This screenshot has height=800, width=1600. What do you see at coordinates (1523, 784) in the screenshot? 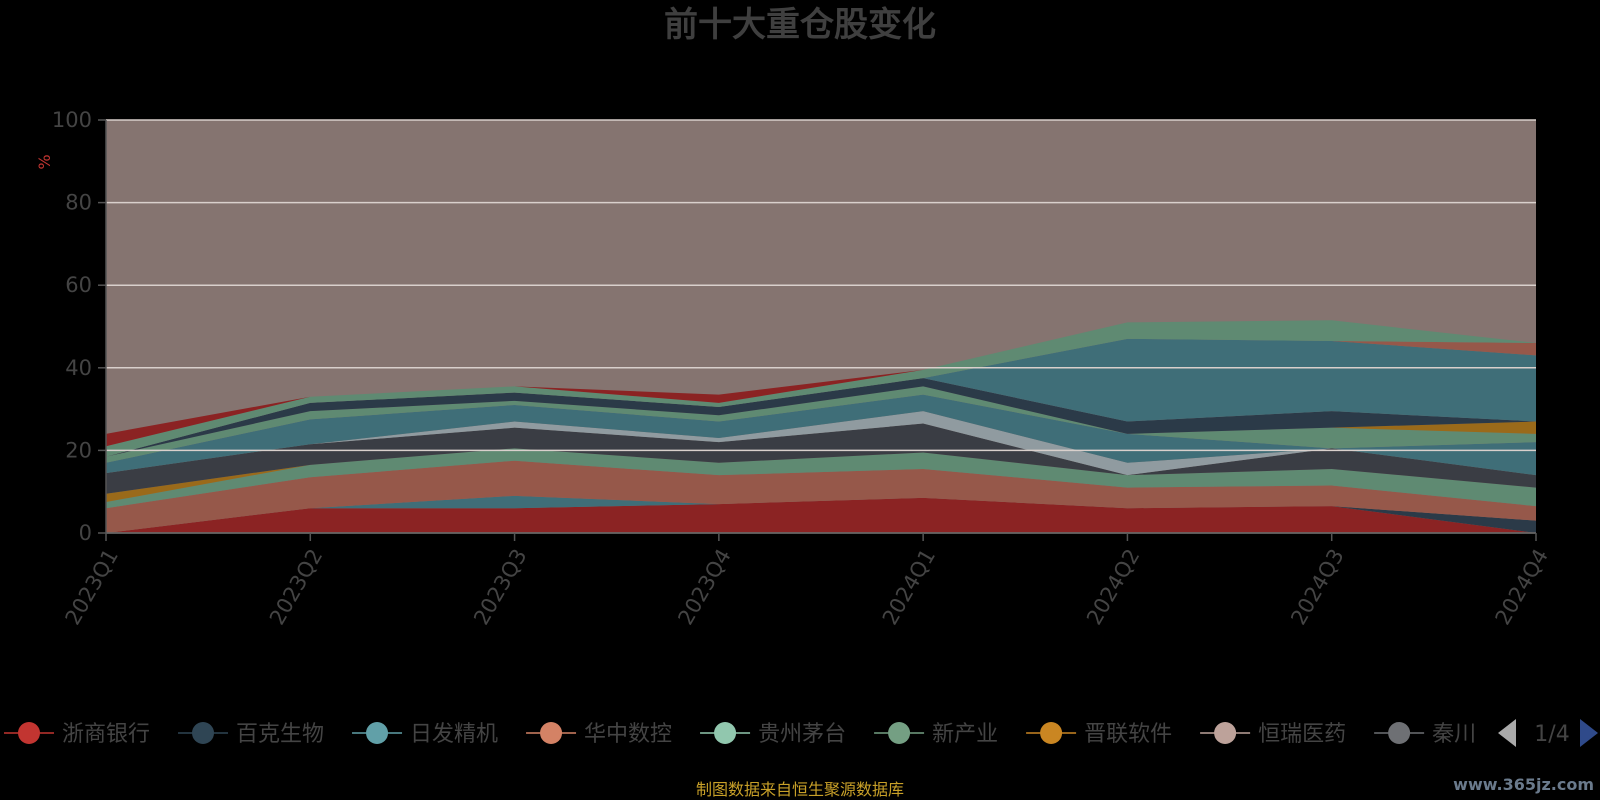
I see `watermark: www.365jz.com` at bounding box center [1523, 784].